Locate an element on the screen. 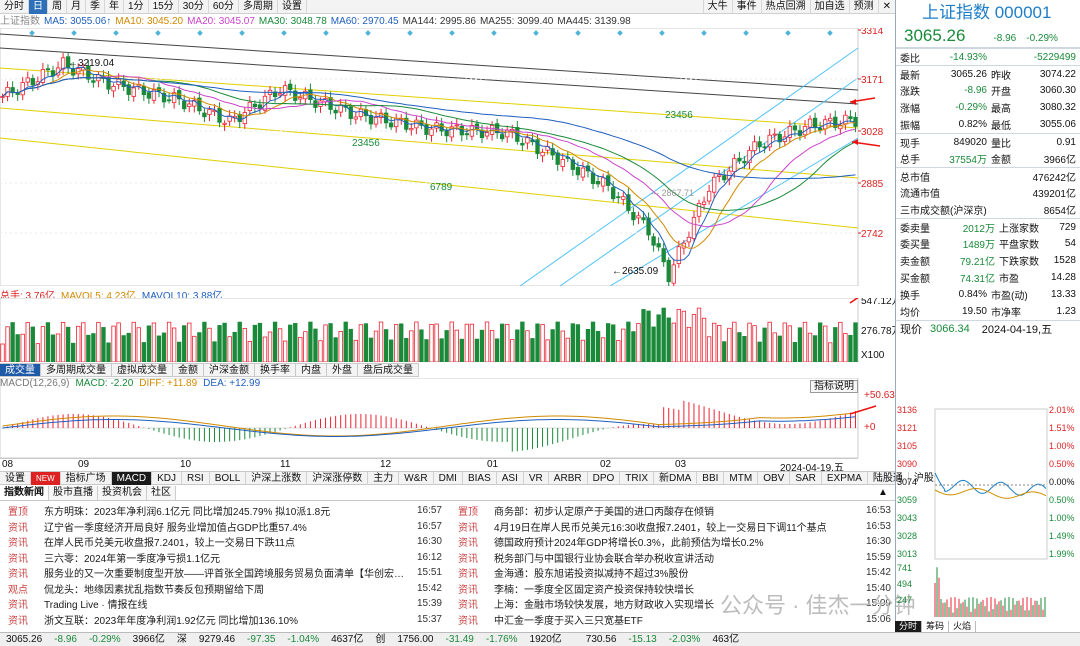 The image size is (1080, 646). news-tab-2: 投资机会 is located at coordinates (122, 493).